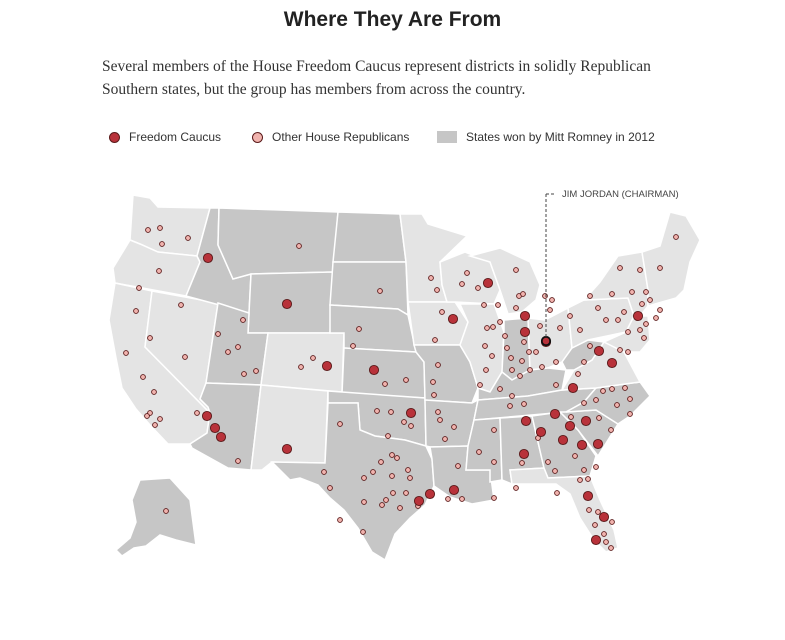 The height and width of the screenshot is (640, 785). What do you see at coordinates (438, 323) in the screenshot?
I see `state-iowa` at bounding box center [438, 323].